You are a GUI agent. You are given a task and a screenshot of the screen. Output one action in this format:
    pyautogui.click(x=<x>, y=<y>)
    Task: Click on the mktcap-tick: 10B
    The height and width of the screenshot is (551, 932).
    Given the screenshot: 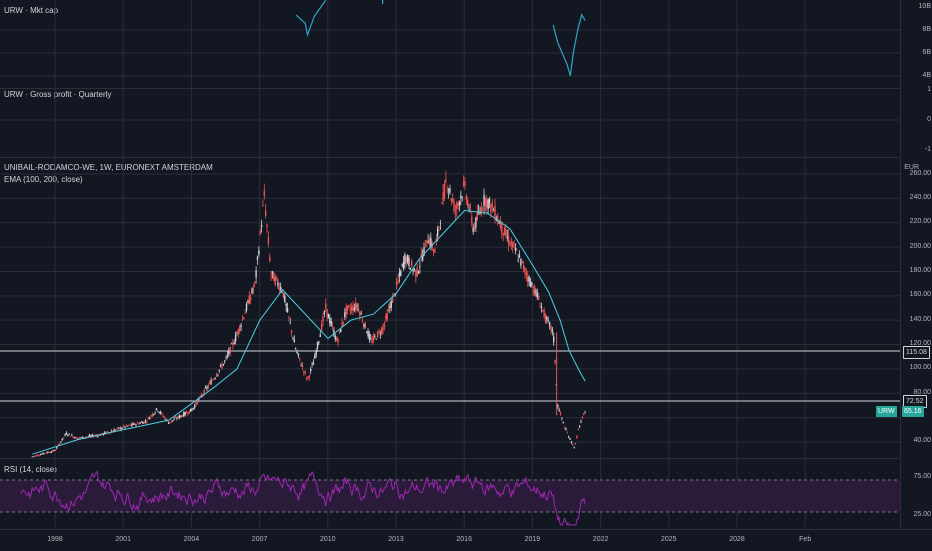 What is the action you would take?
    pyautogui.click(x=924, y=6)
    